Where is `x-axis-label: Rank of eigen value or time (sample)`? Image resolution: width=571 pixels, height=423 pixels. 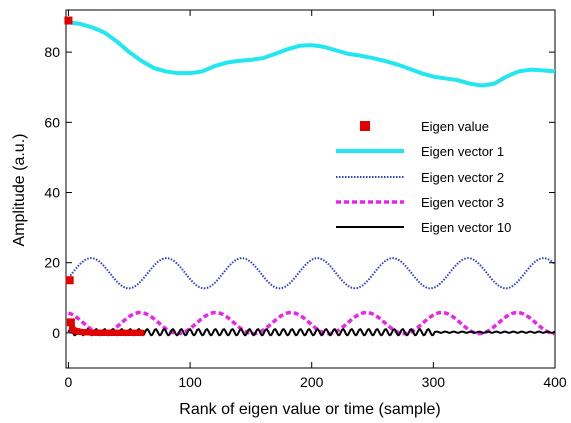
x-axis-label: Rank of eigen value or time (sample) is located at coordinates (309, 409).